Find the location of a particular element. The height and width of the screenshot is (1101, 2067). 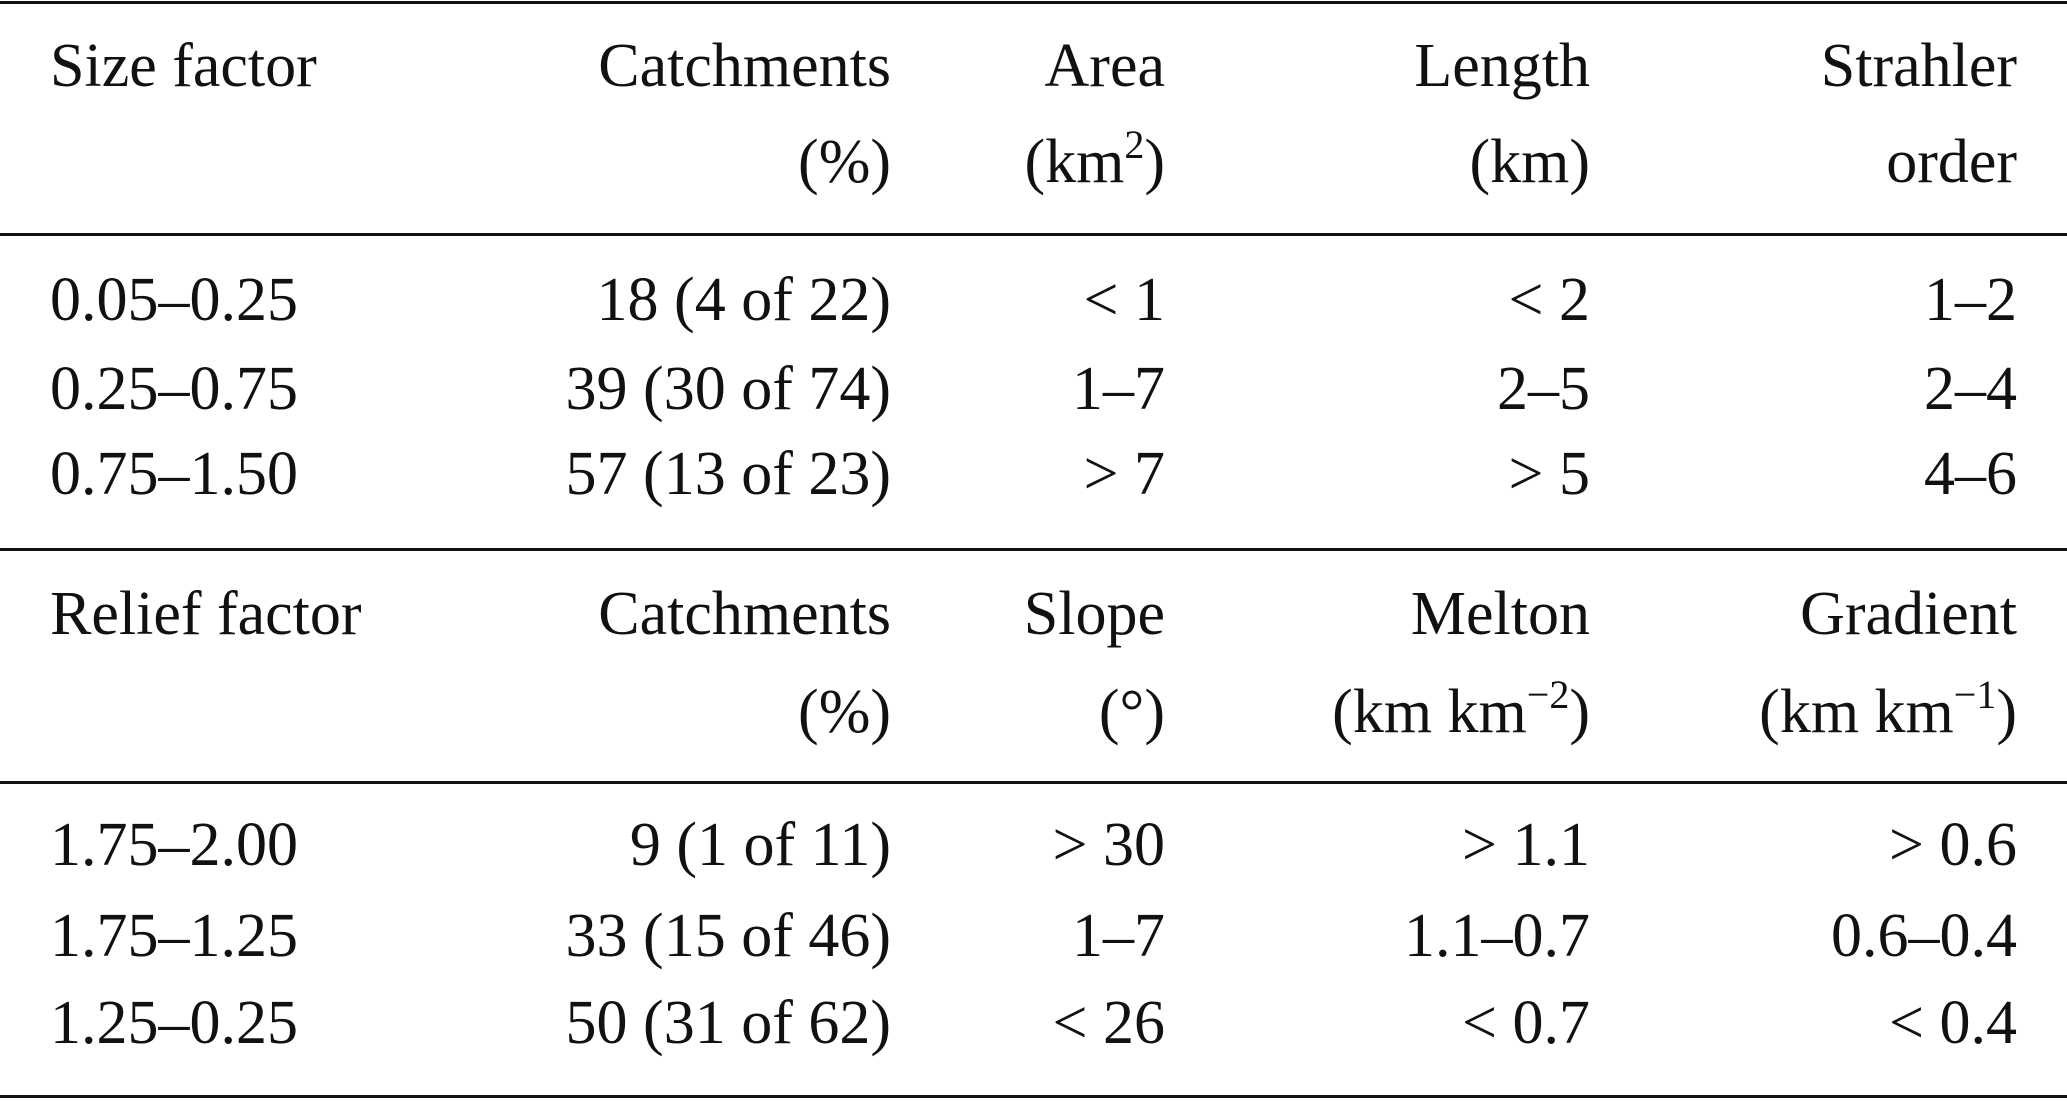

cell: > 1.1 is located at coordinates (1526, 845).